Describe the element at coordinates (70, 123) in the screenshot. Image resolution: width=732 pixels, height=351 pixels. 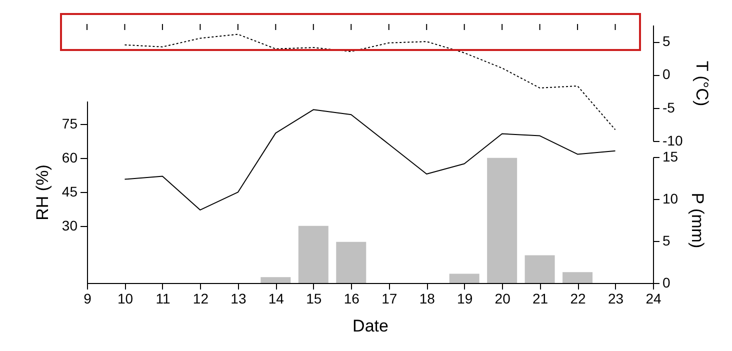
I see `y-tick-label: 75` at that location.